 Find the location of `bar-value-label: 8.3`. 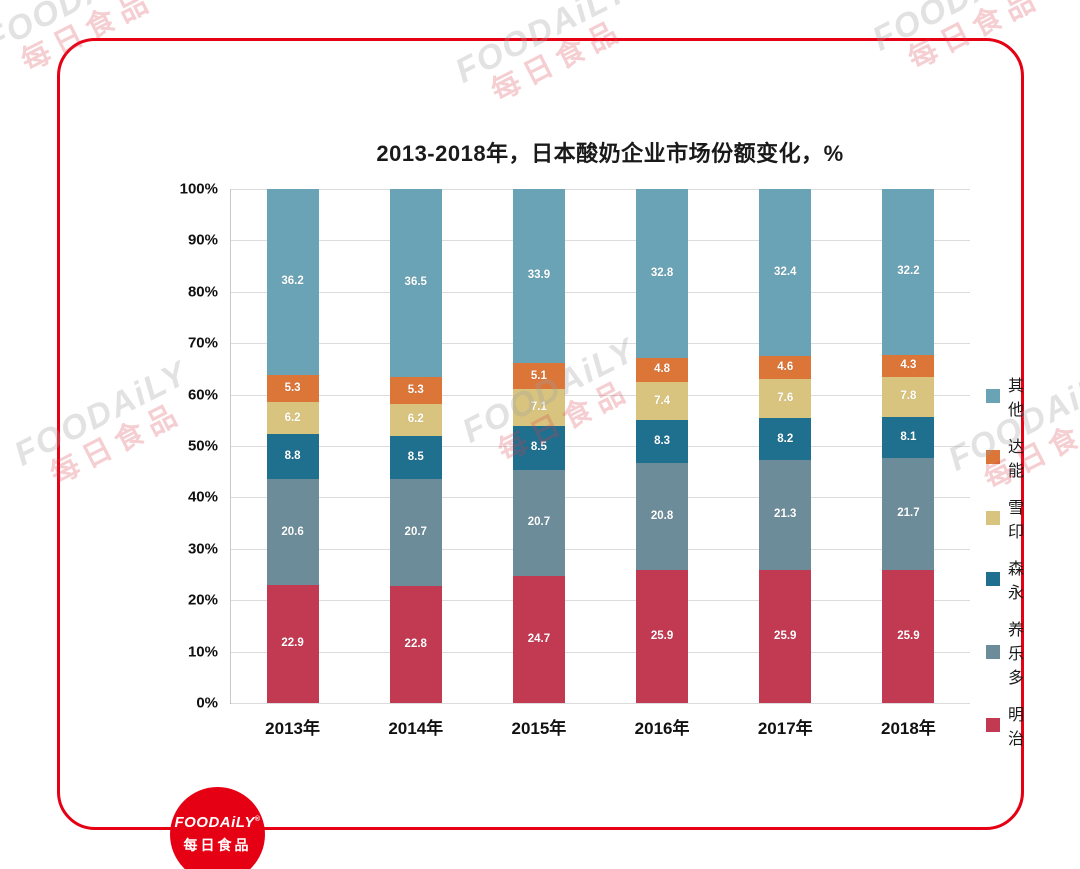

bar-value-label: 8.3 is located at coordinates (662, 440).